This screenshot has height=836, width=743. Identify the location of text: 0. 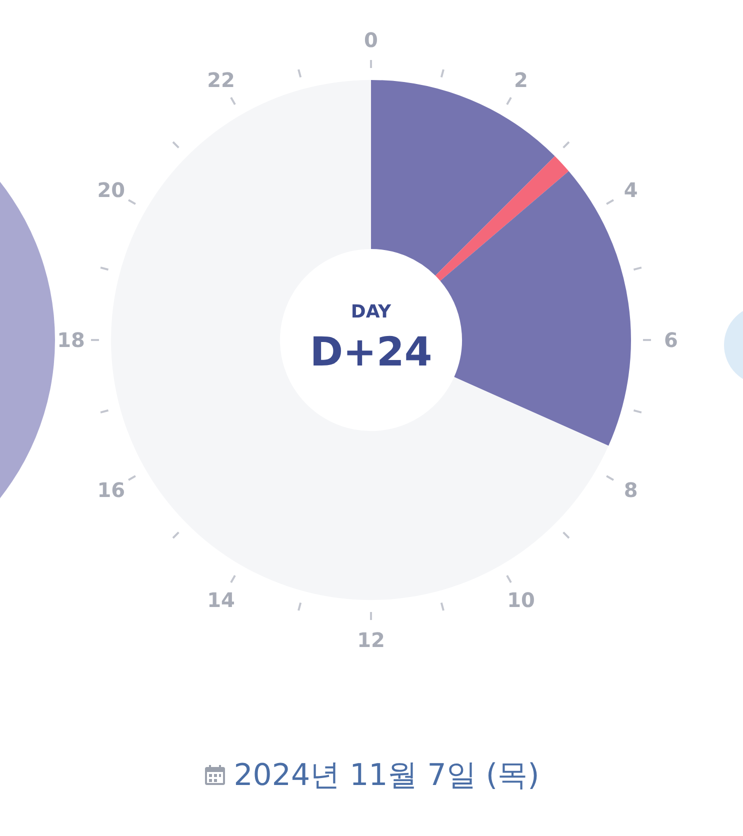
(371, 40).